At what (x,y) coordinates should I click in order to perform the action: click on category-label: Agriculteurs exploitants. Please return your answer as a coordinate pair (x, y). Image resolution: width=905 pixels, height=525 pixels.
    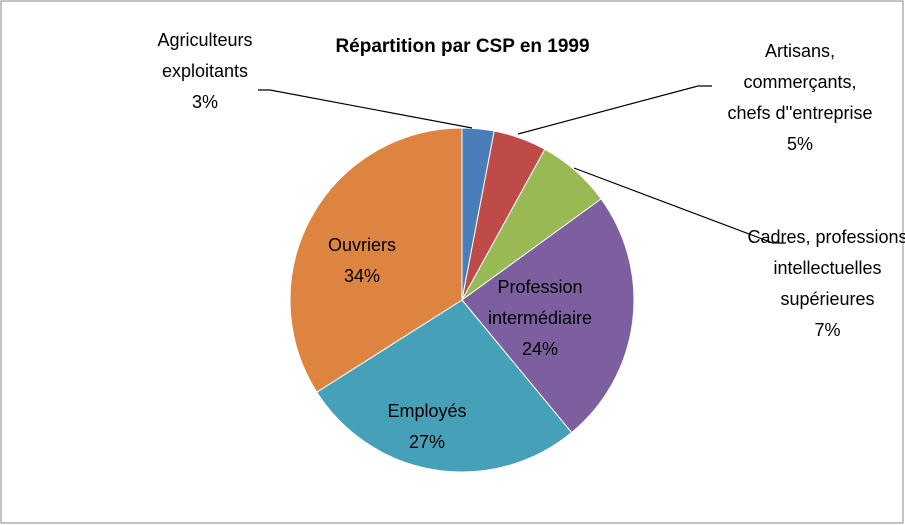
    Looking at the image, I should click on (205, 55).